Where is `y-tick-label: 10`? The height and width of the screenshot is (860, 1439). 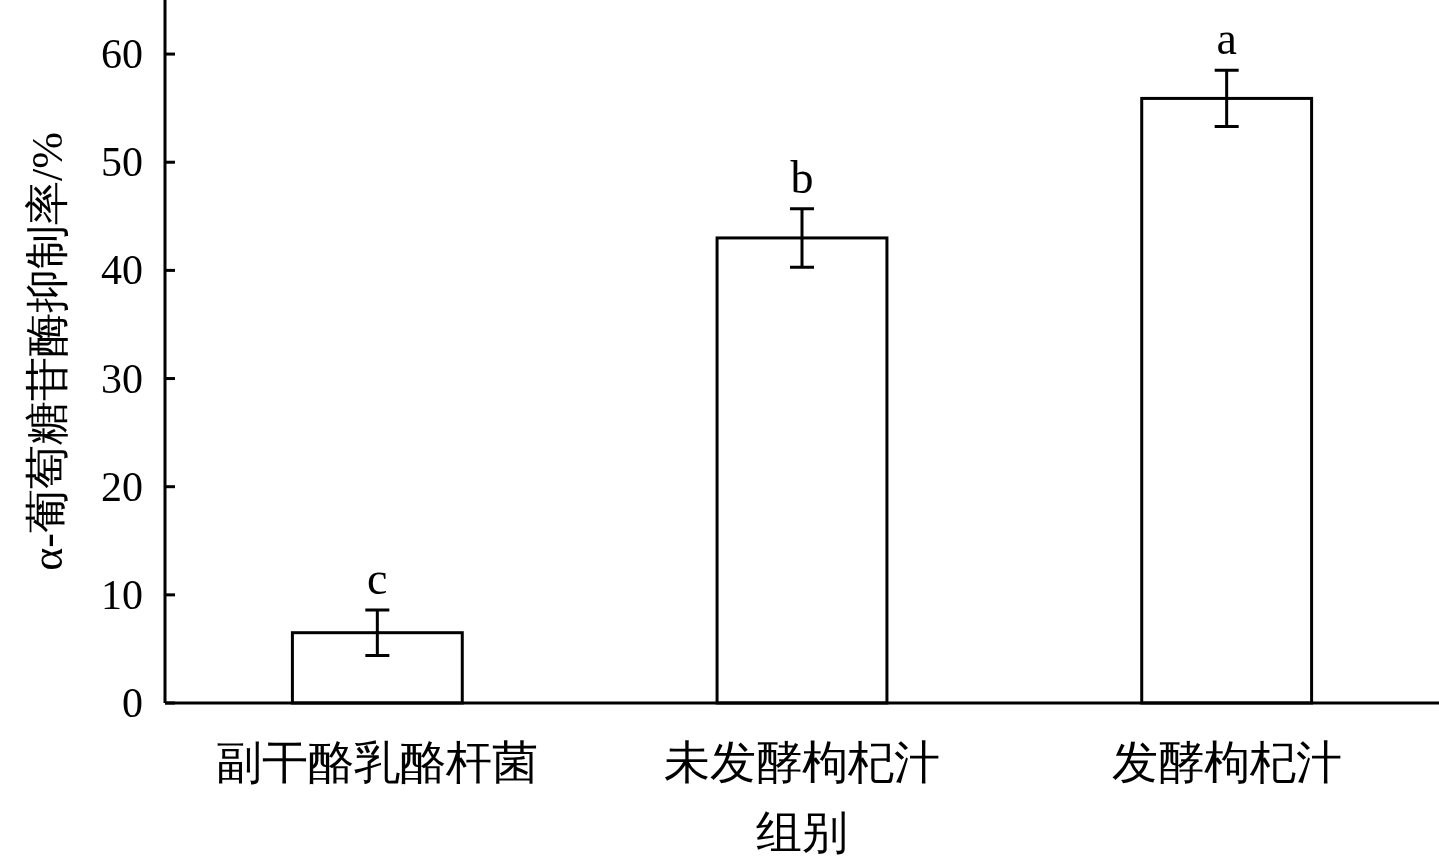 y-tick-label: 10 is located at coordinates (122, 594).